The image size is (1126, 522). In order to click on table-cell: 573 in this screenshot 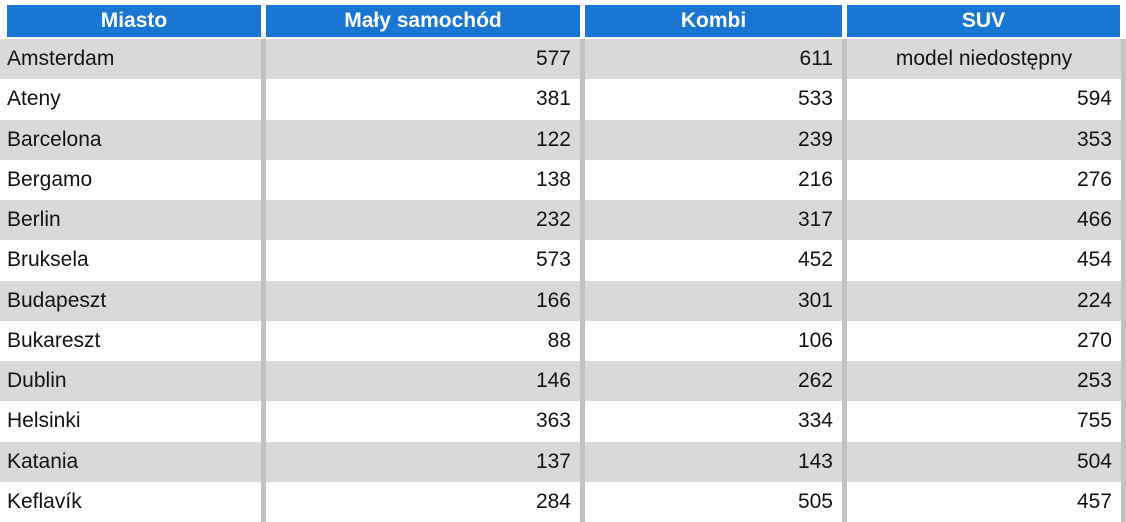, I will do `click(420, 260)`.